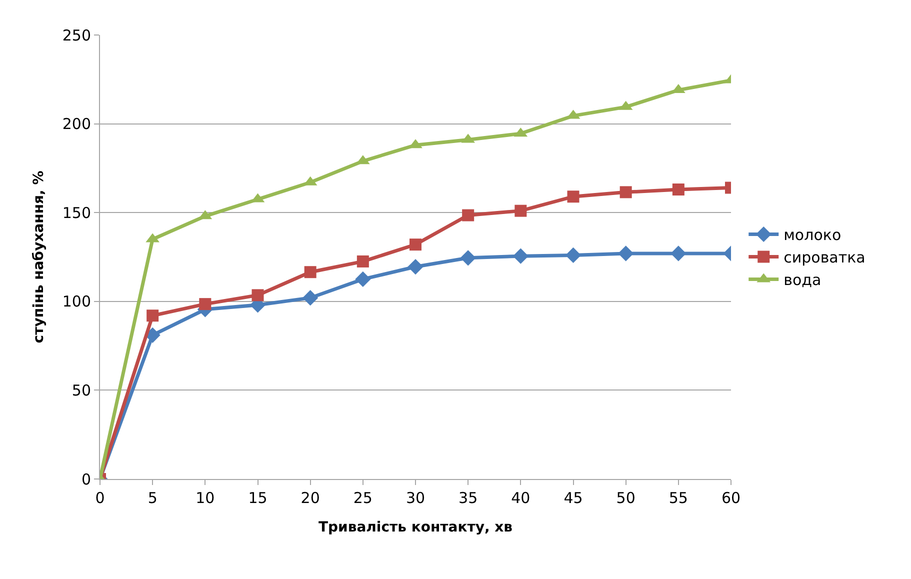  What do you see at coordinates (76, 301) in the screenshot?
I see `y-tick-label: 100` at bounding box center [76, 301].